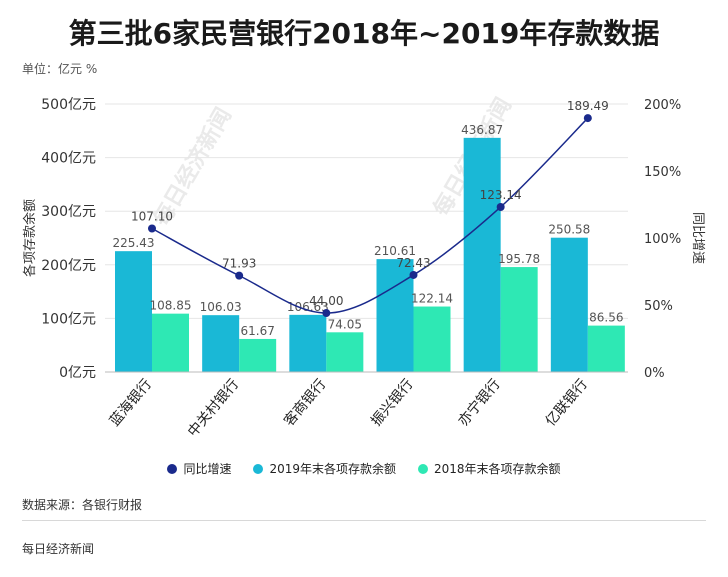  What do you see at coordinates (501, 195) in the screenshot?
I see `growth-label: 123.14` at bounding box center [501, 195].